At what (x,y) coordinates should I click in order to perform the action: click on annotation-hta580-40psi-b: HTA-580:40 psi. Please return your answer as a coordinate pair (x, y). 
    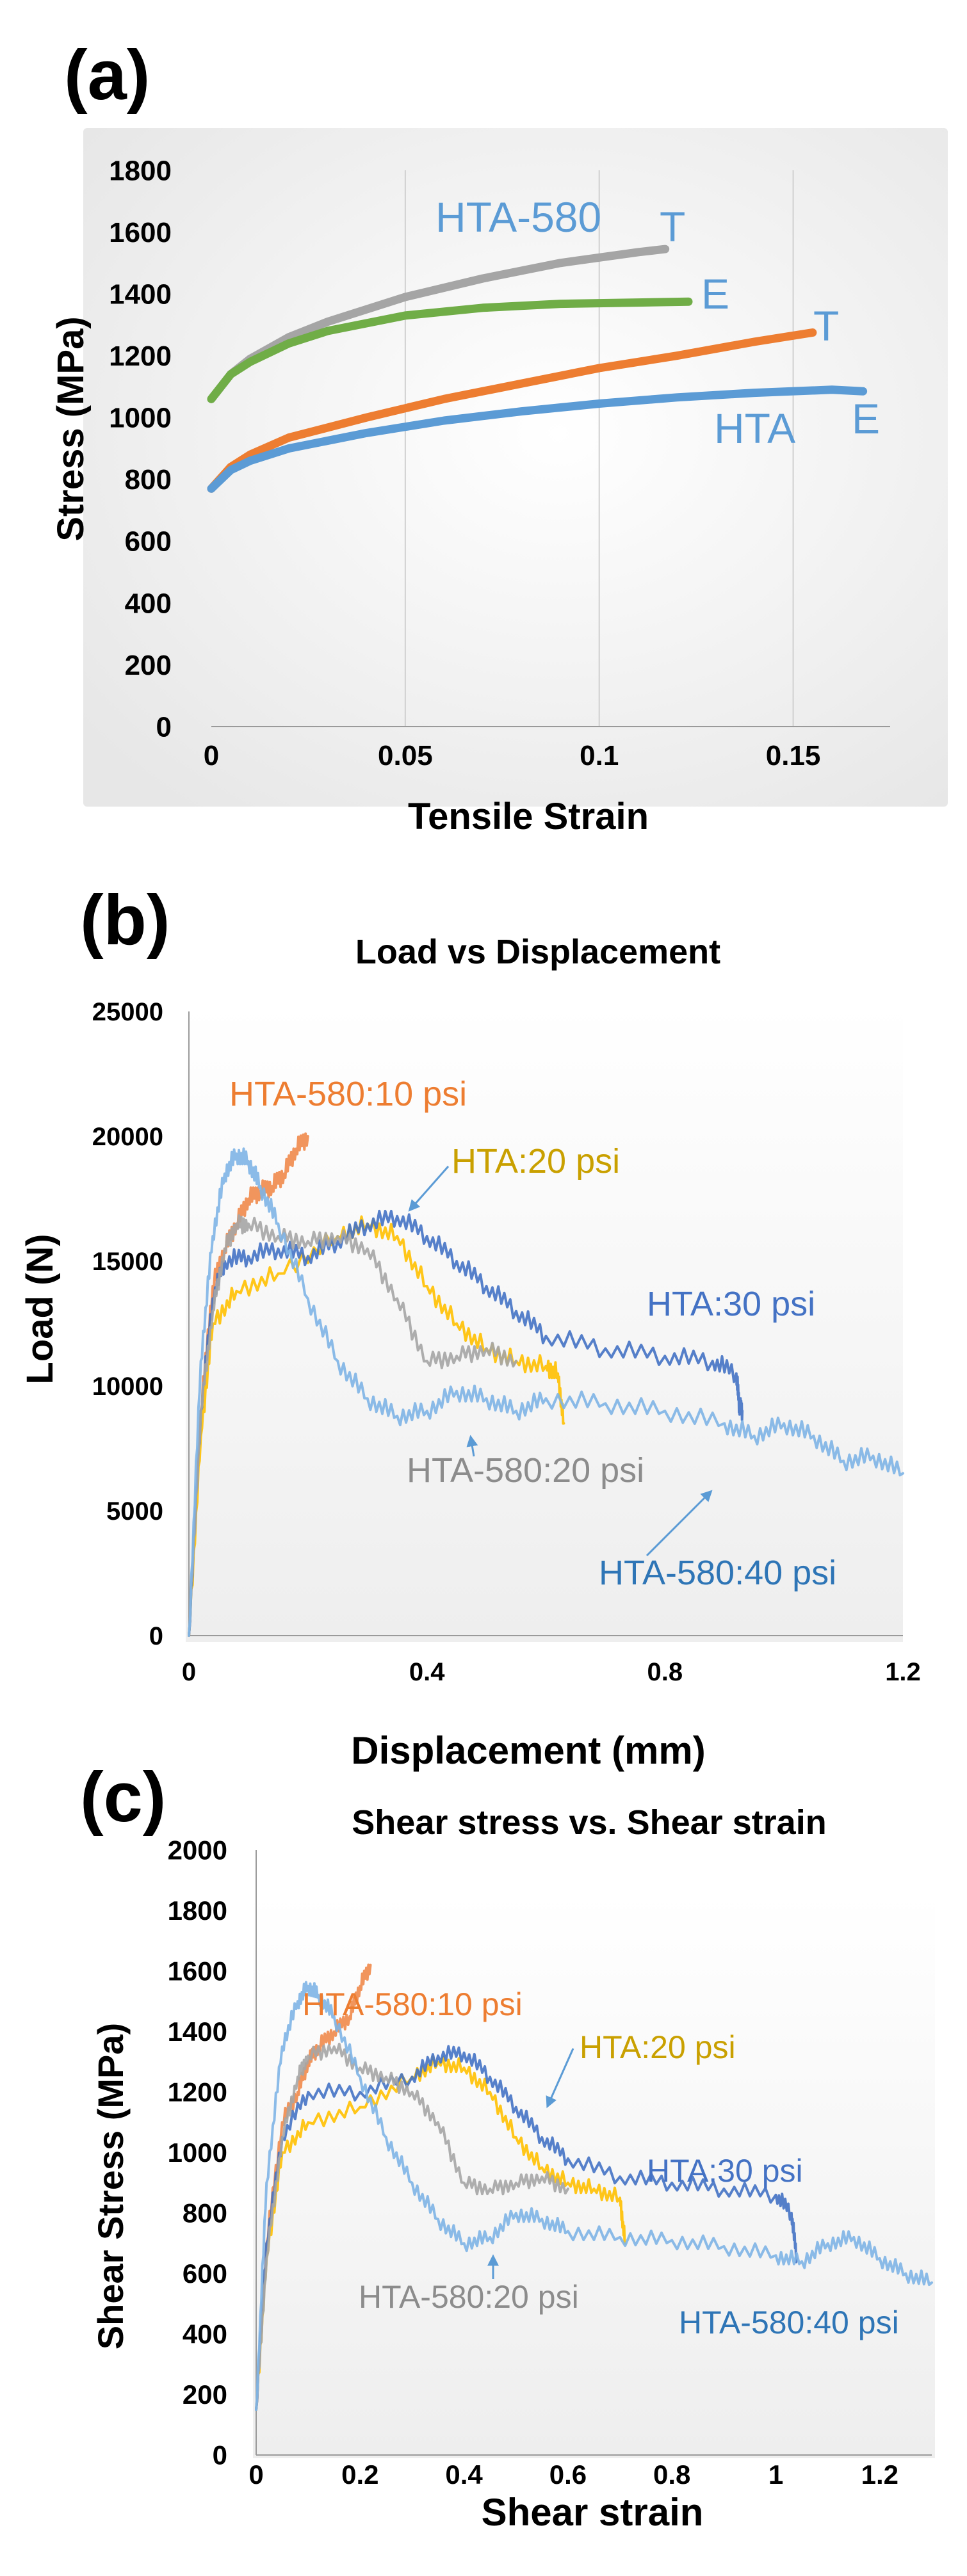
    Looking at the image, I should click on (717, 1573).